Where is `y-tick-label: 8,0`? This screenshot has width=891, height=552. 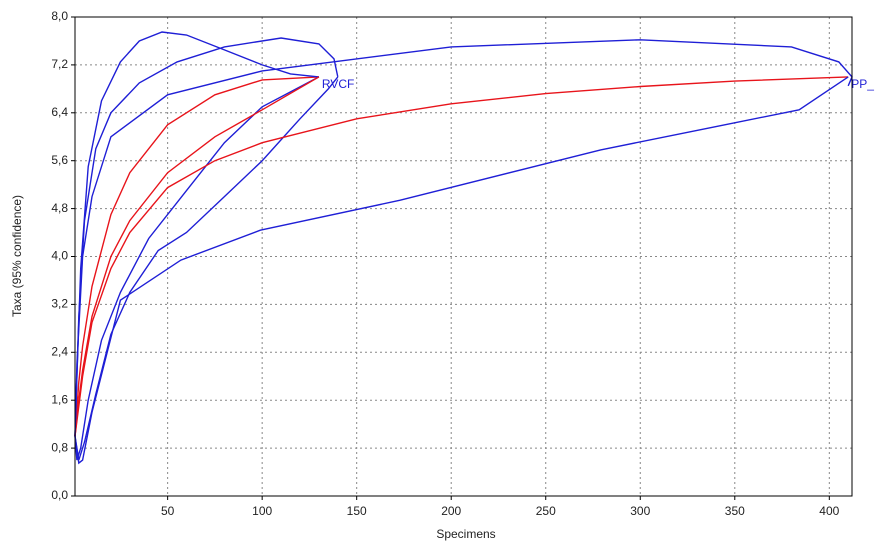 y-tick-label: 8,0 is located at coordinates (59, 16).